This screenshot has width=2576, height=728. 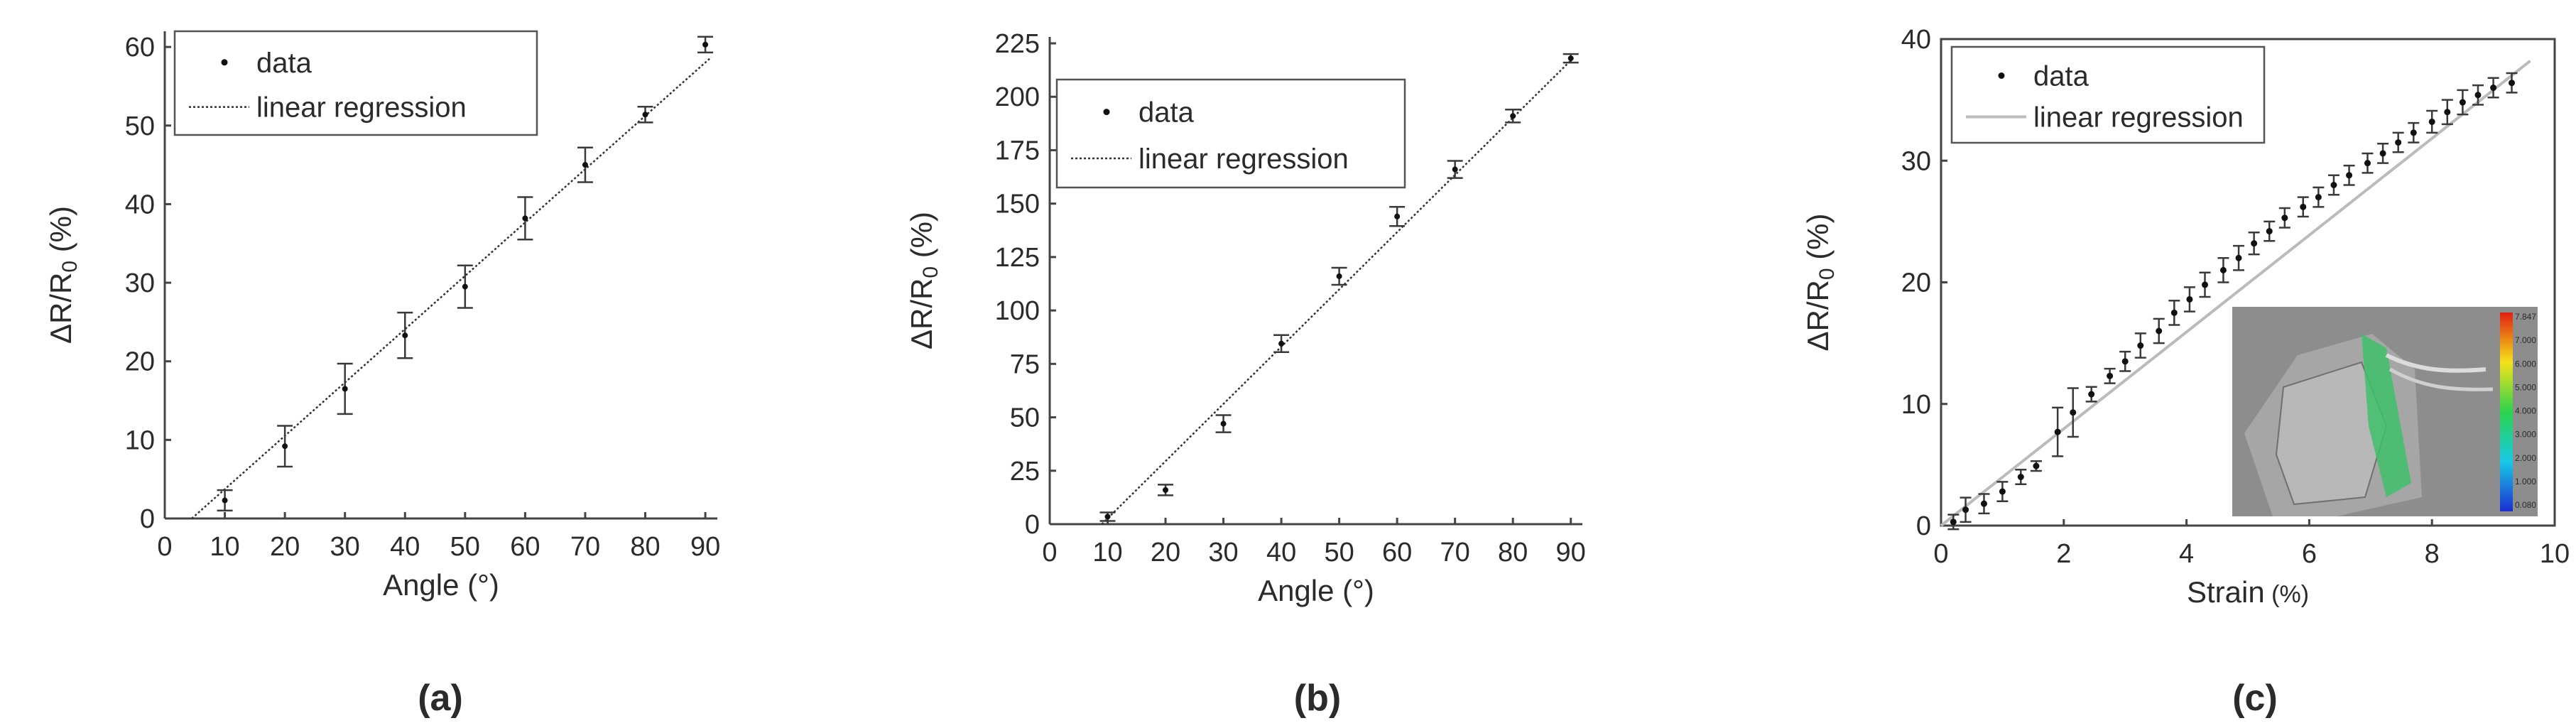 I want to click on x-tick-label: 4, so click(x=2186, y=554).